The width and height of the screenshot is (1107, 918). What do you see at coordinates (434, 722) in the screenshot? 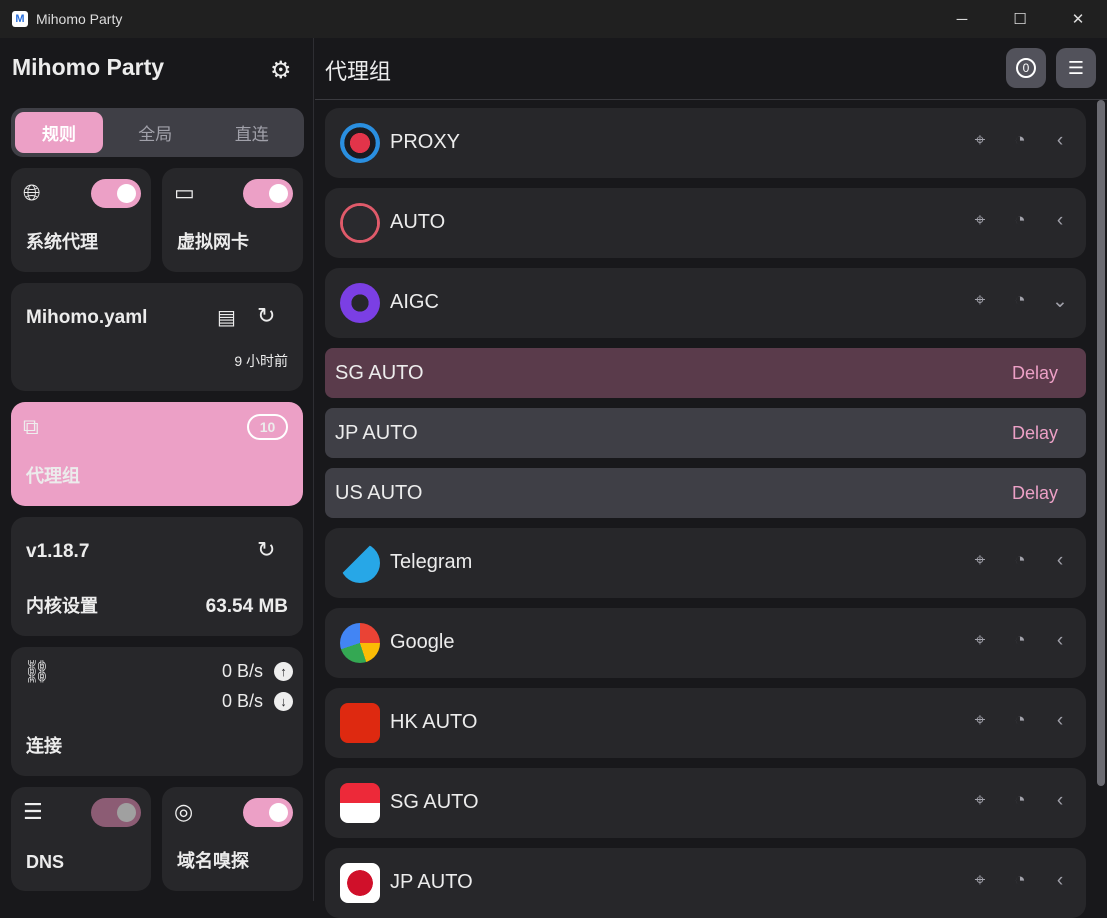
I see `group-name: HK AUTO` at bounding box center [434, 722].